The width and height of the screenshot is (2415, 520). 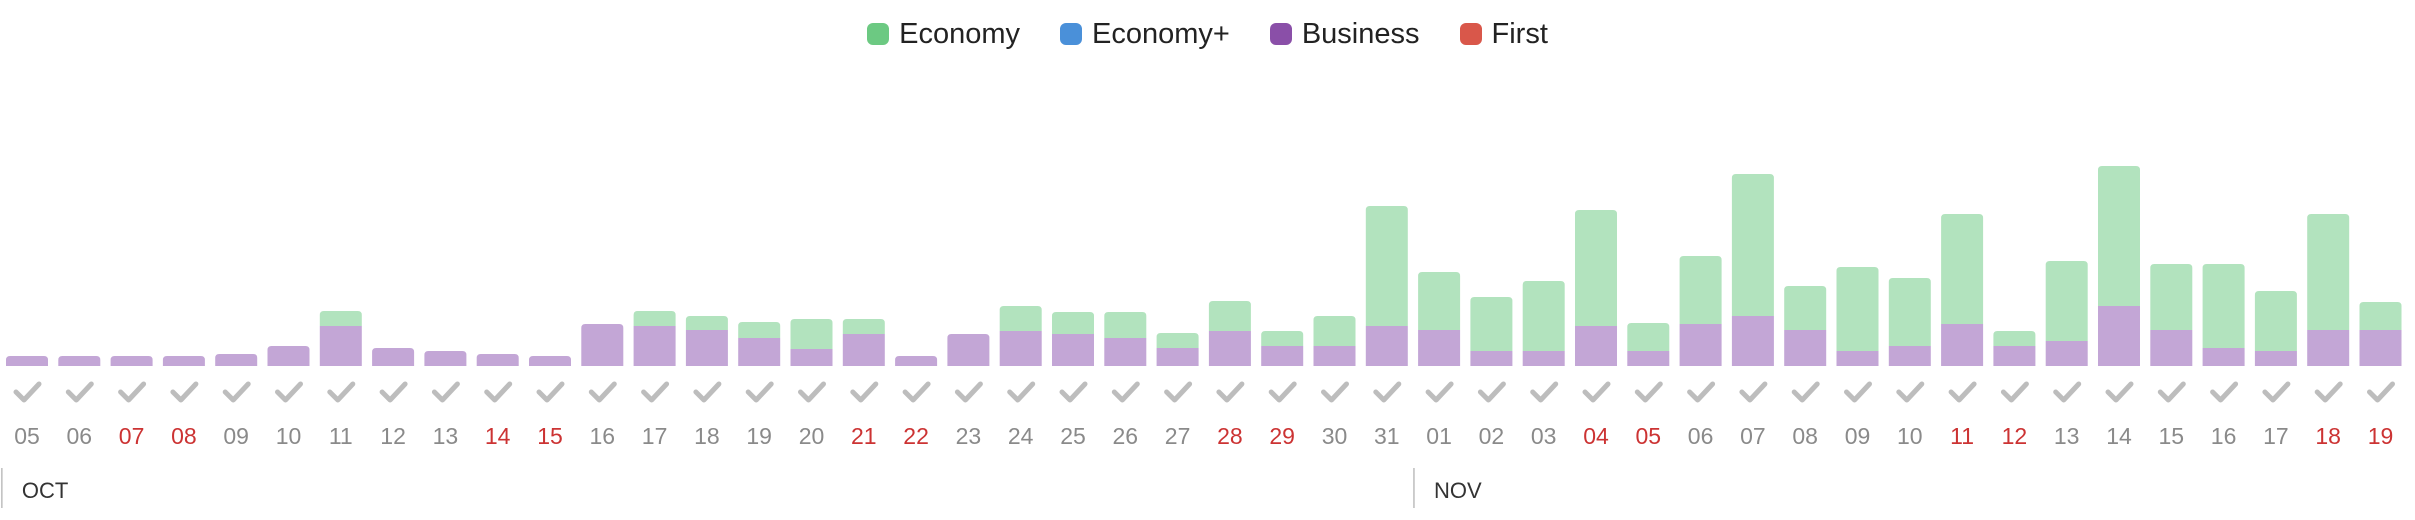 What do you see at coordinates (446, 436) in the screenshot?
I see `x-tick-label: 13` at bounding box center [446, 436].